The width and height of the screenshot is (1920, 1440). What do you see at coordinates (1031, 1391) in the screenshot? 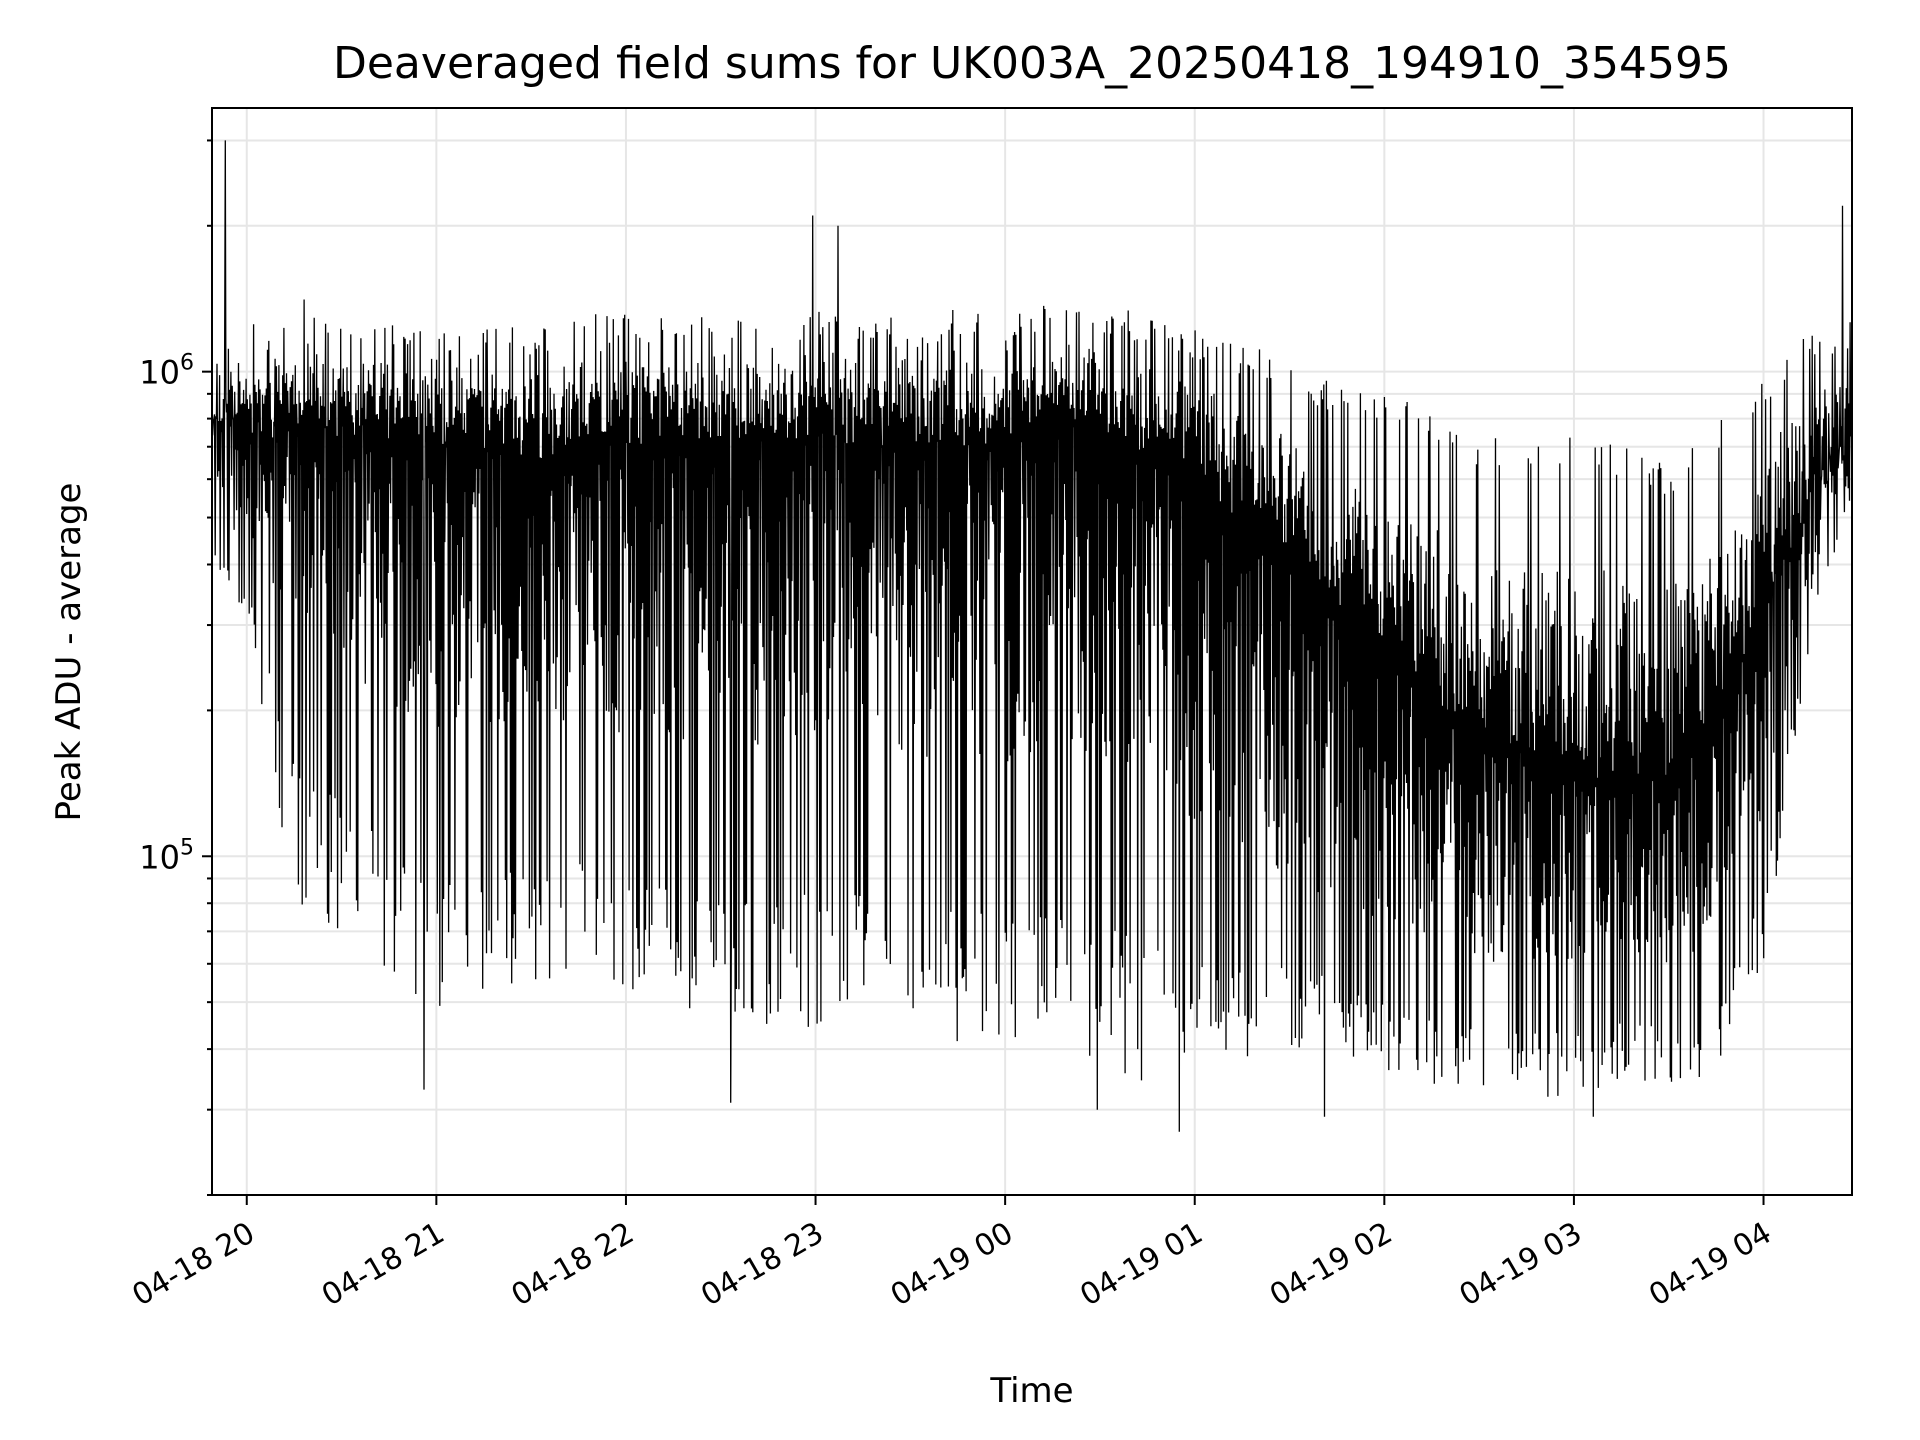
I see `x-axis-label: Time` at bounding box center [1031, 1391].